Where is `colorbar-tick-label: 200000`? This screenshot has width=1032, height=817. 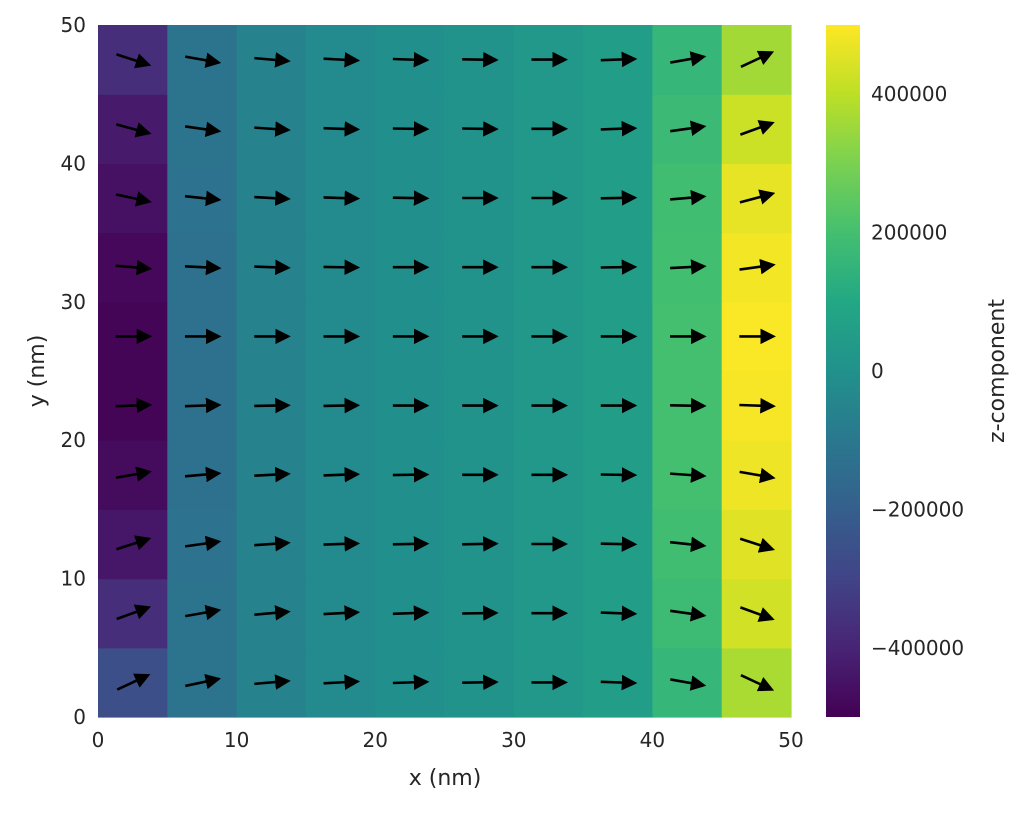 colorbar-tick-label: 200000 is located at coordinates (909, 233).